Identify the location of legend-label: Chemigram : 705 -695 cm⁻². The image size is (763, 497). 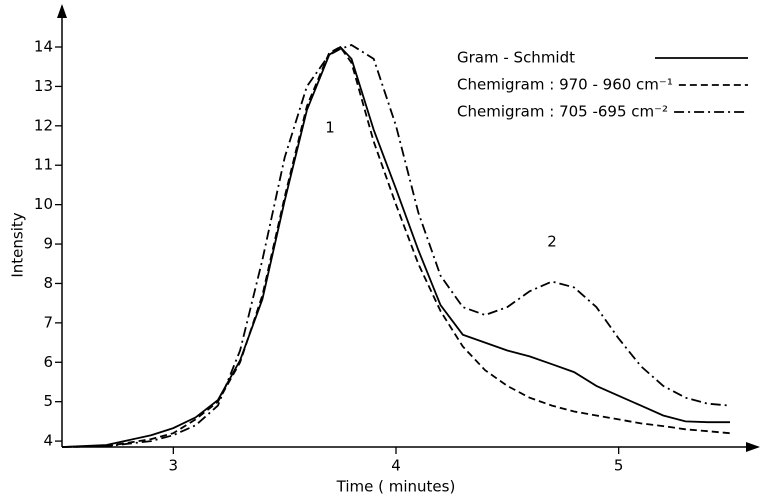
(562, 112).